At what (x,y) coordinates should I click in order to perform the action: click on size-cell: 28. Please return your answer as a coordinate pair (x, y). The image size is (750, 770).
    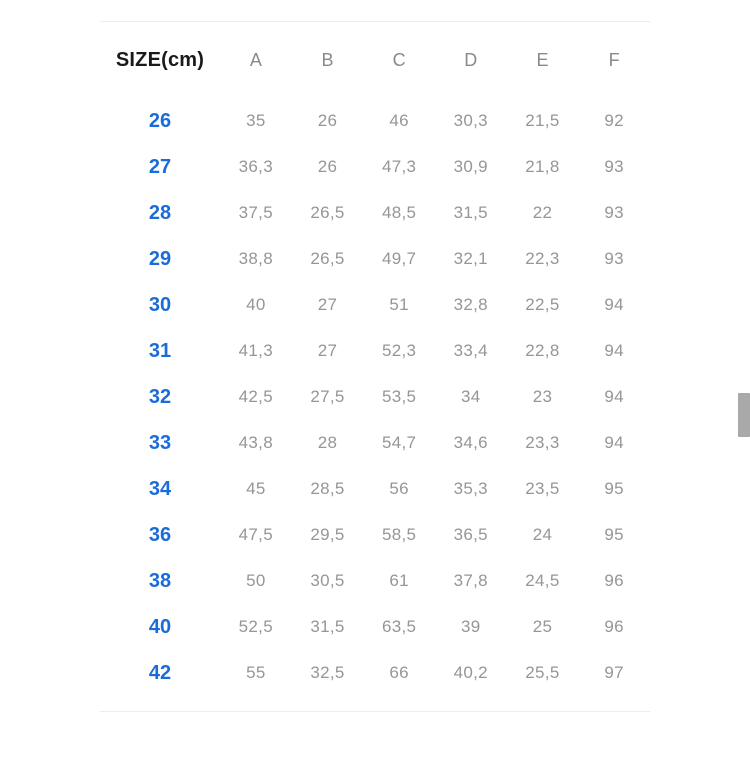
    Looking at the image, I should click on (160, 212).